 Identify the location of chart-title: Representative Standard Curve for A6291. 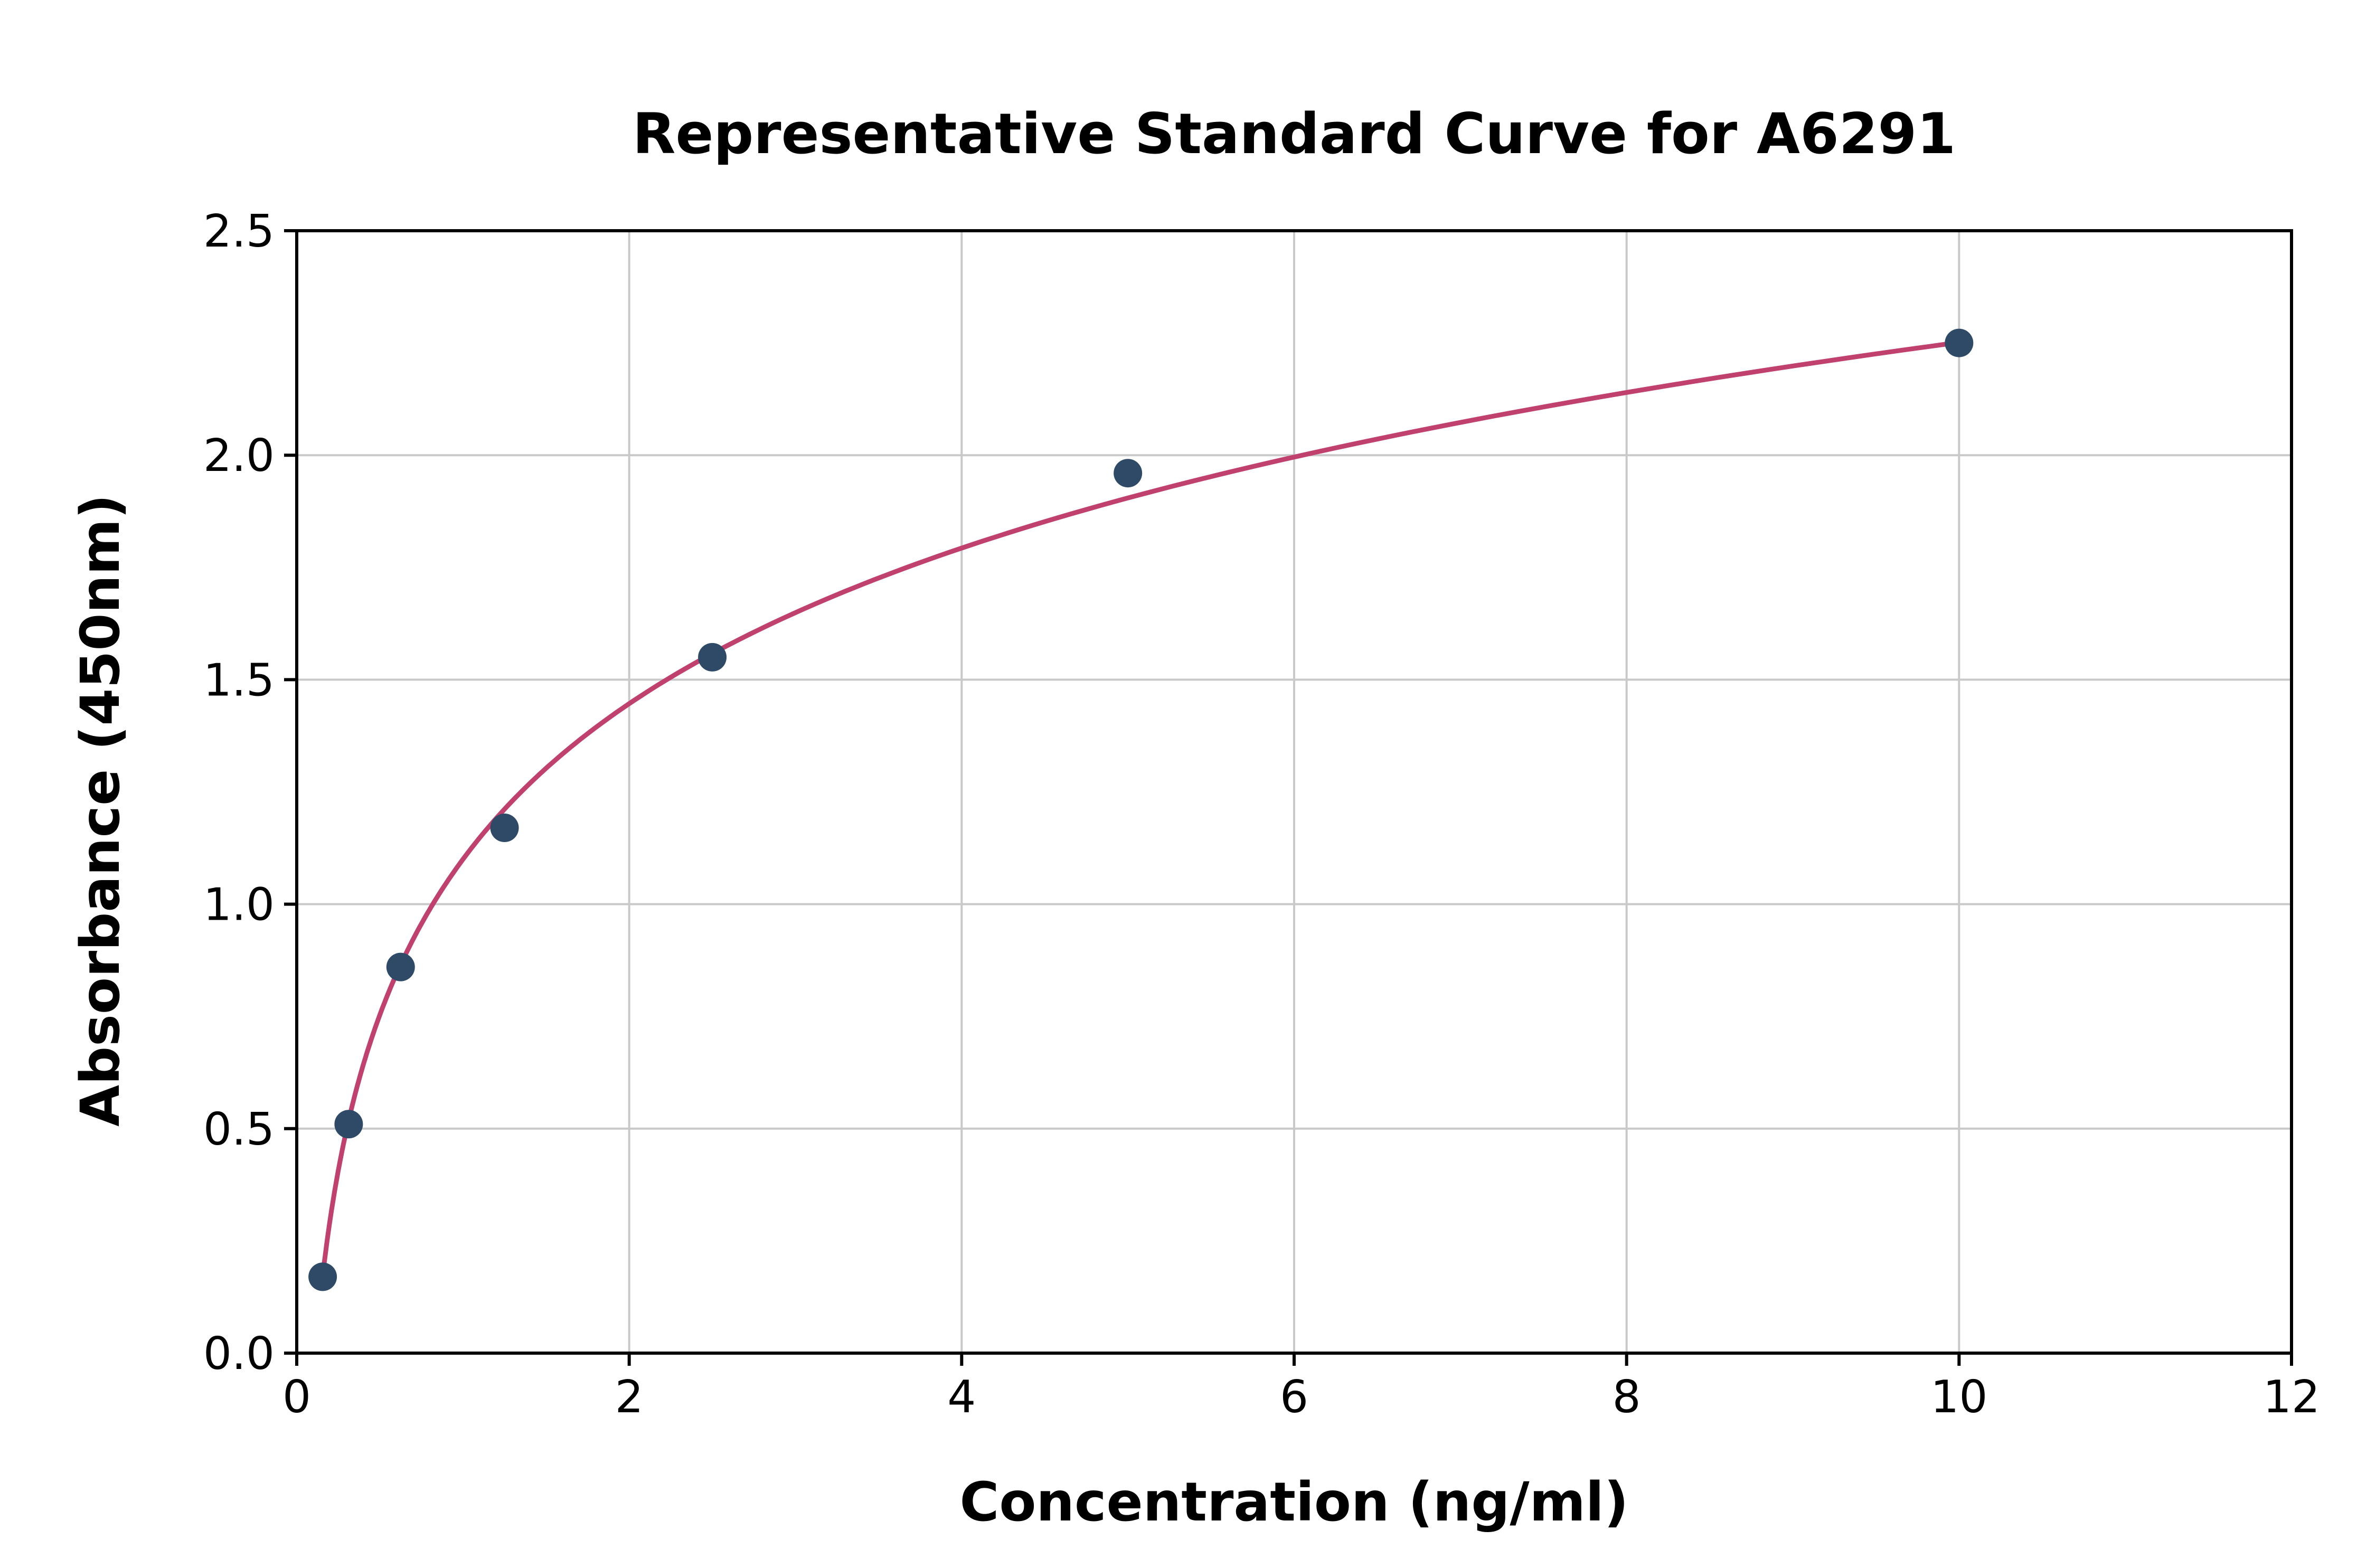
(1294, 133).